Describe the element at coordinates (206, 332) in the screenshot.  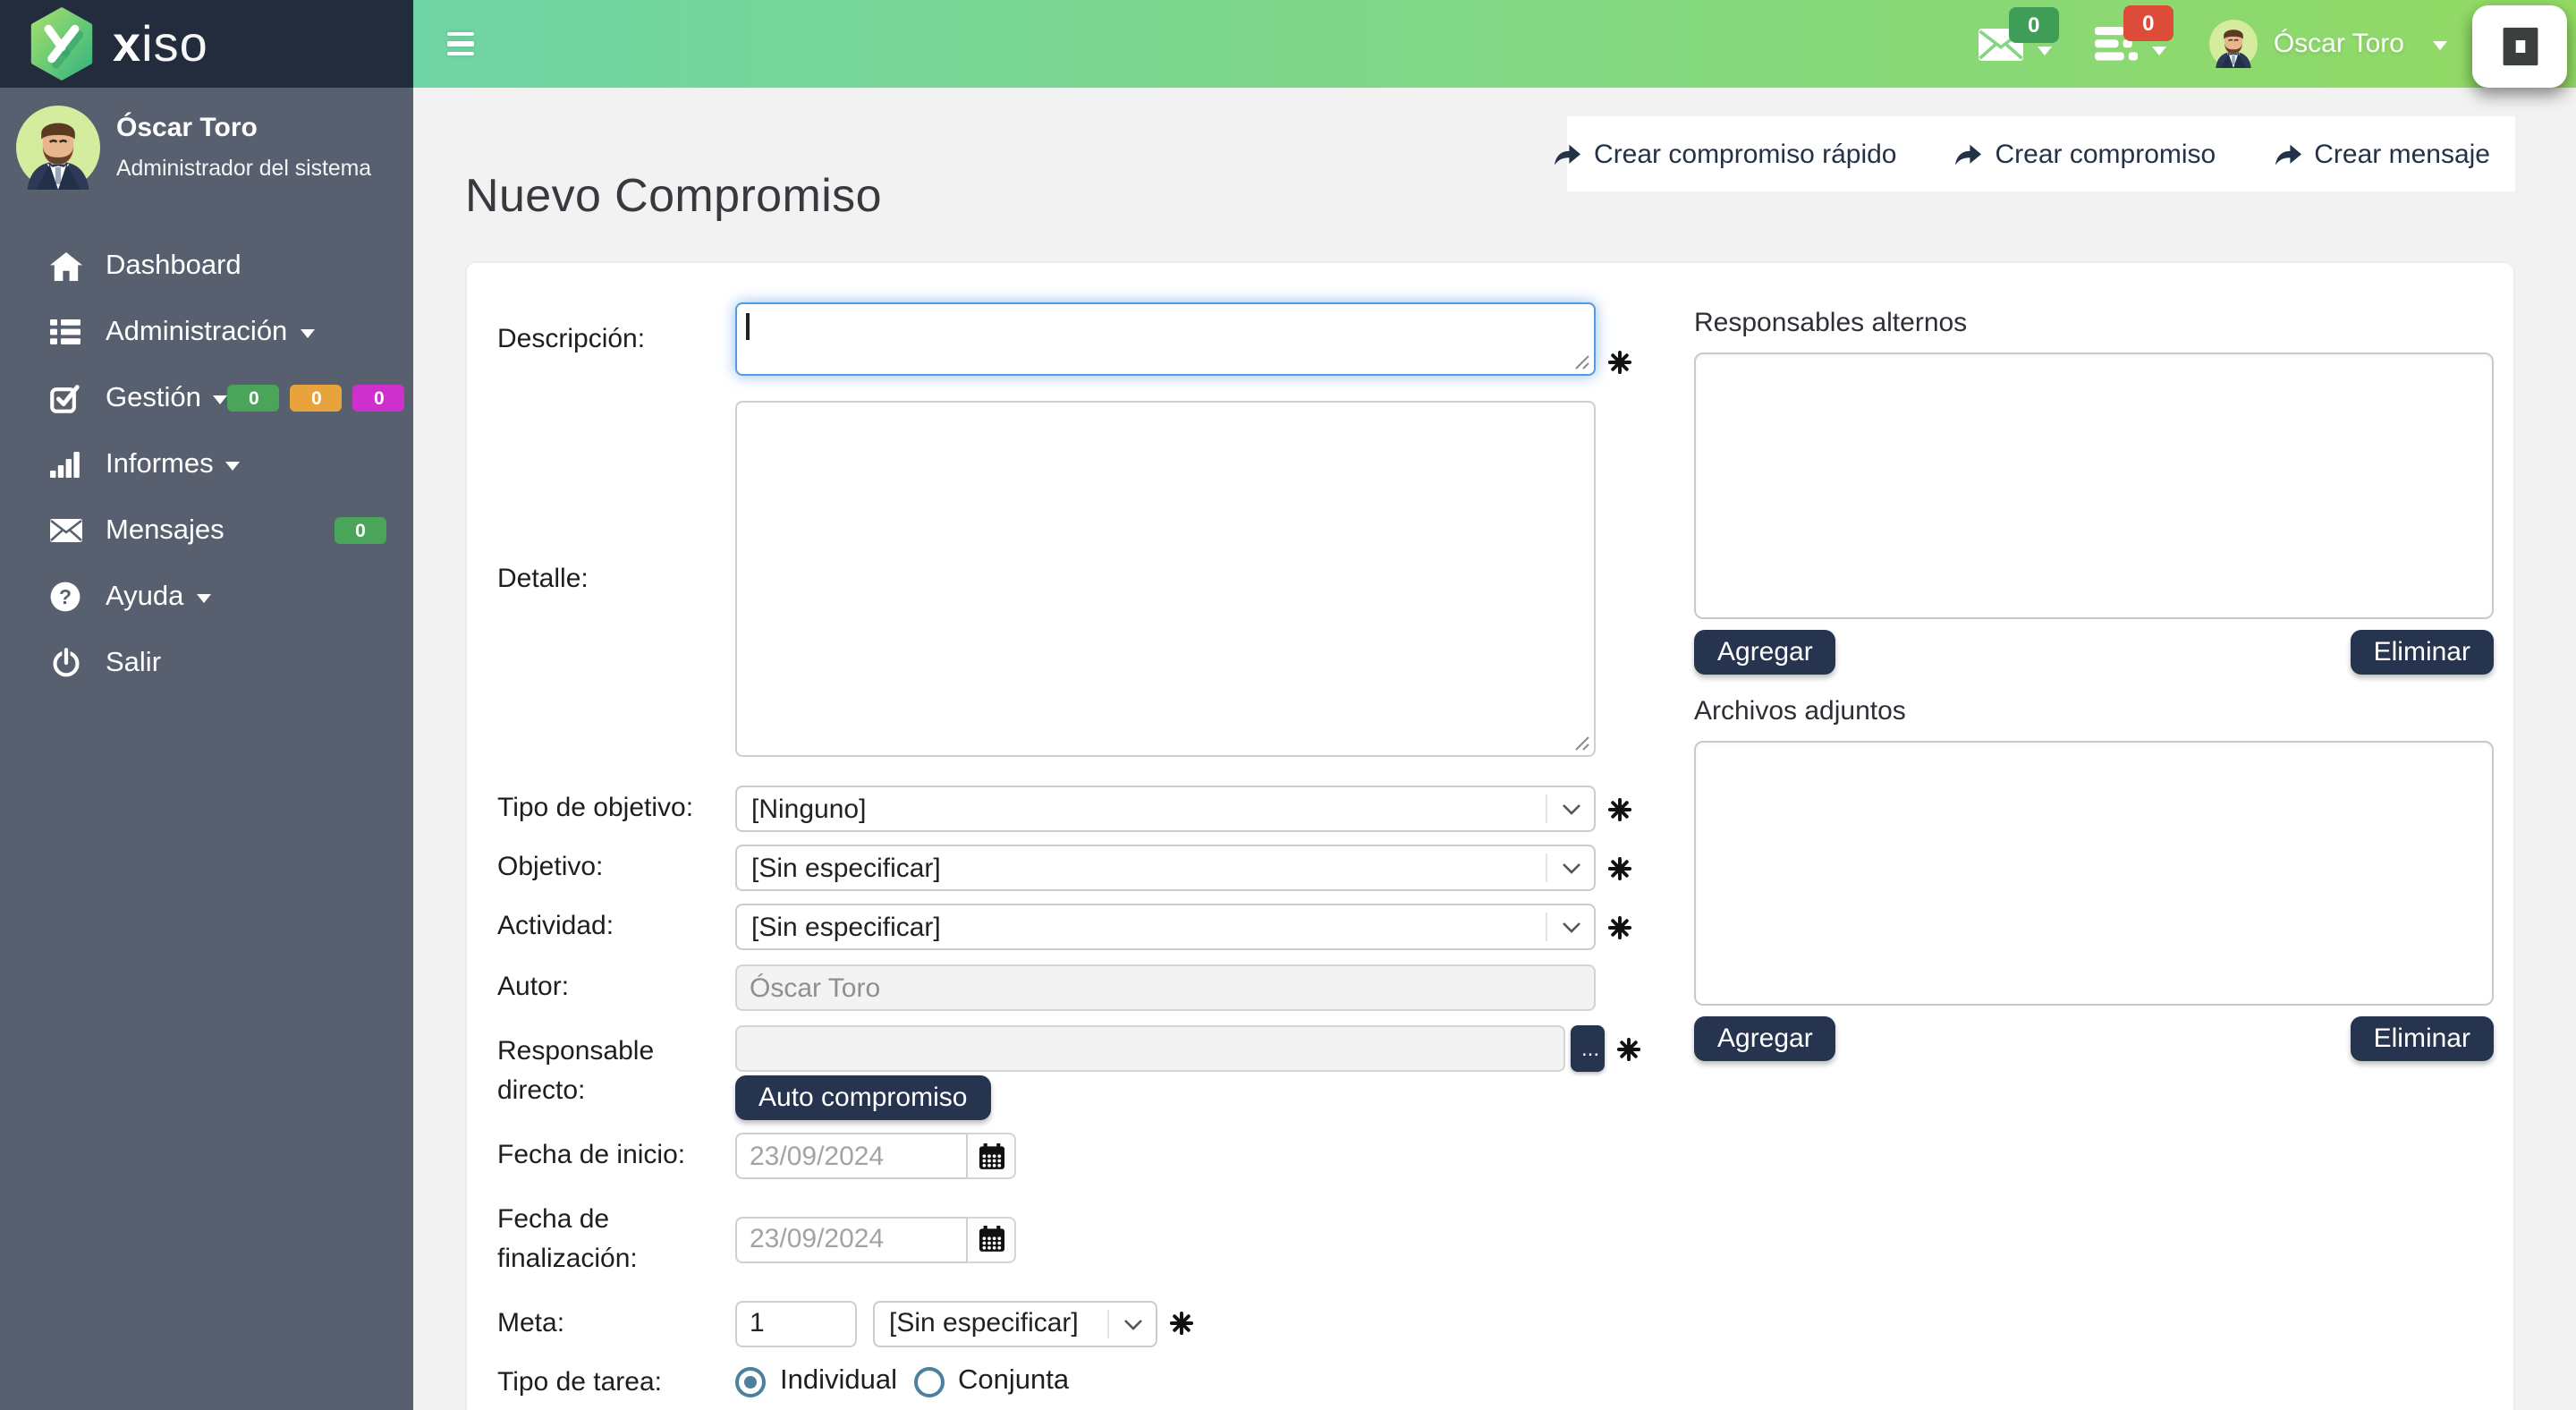
I see `sidebar-item-administracion: Administración` at that location.